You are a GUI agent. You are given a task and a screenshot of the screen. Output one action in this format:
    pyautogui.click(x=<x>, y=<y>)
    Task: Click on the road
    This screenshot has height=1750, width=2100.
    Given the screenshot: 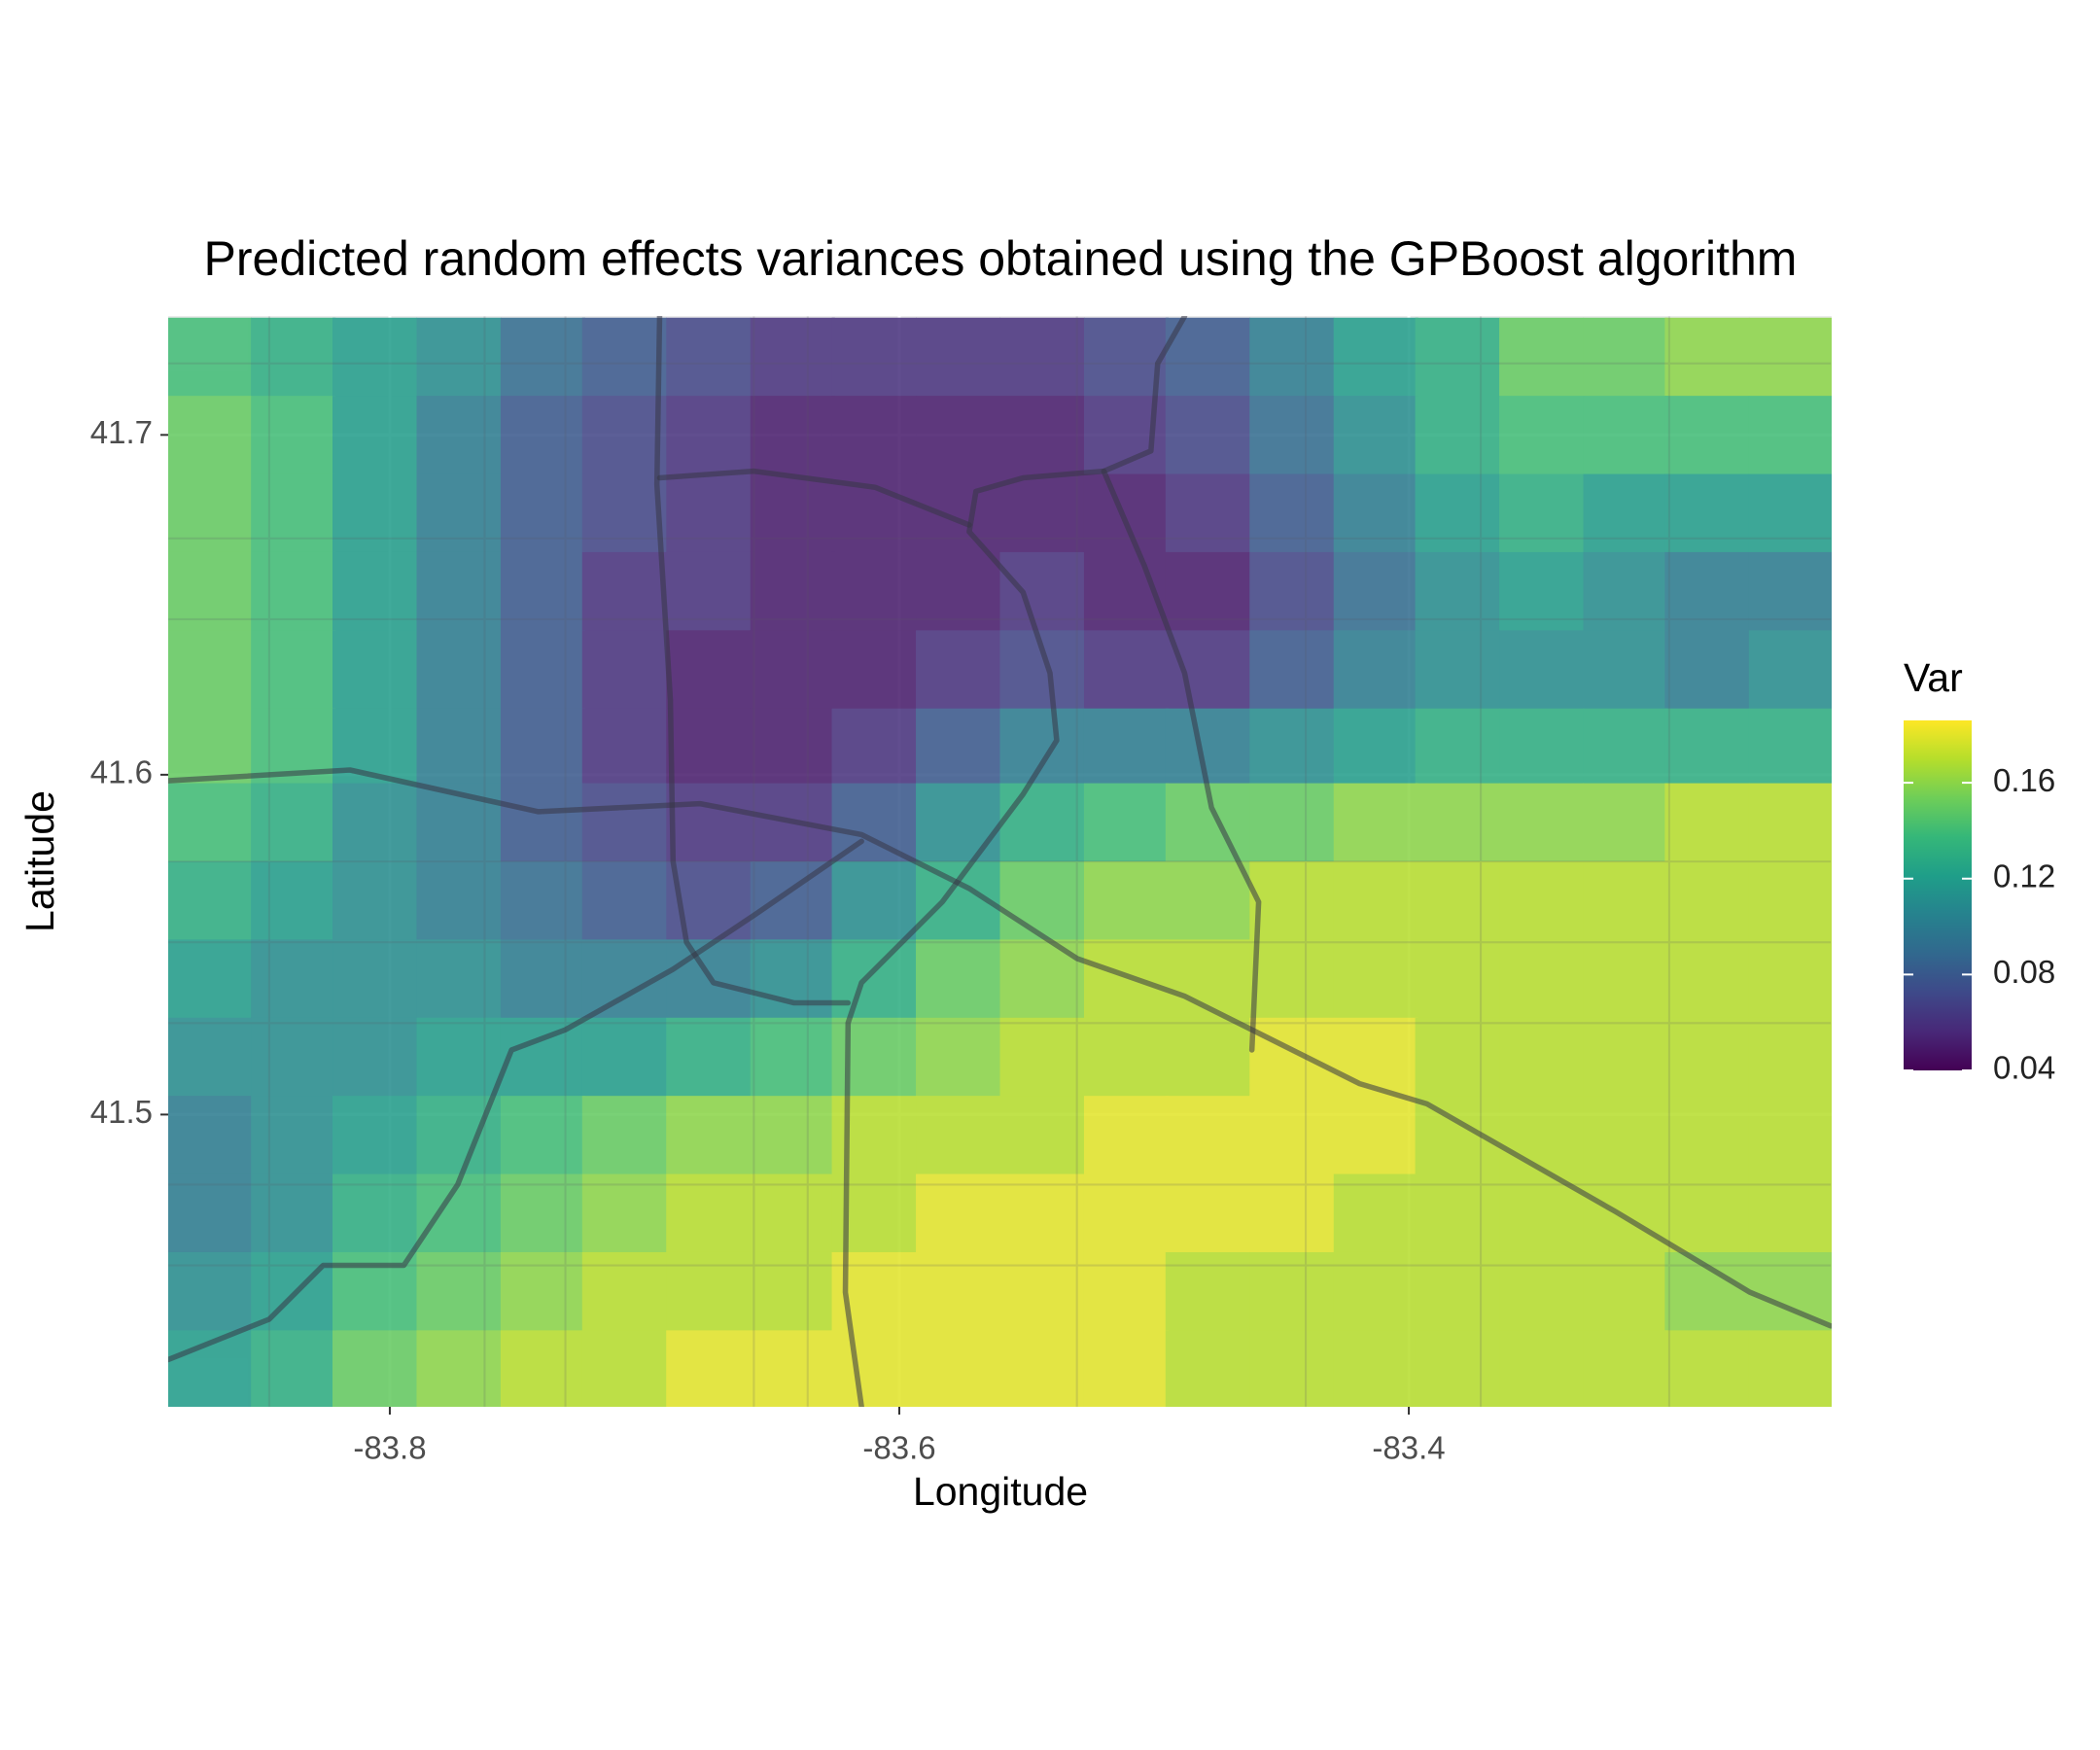 What is the action you would take?
    pyautogui.click(x=516, y=1100)
    